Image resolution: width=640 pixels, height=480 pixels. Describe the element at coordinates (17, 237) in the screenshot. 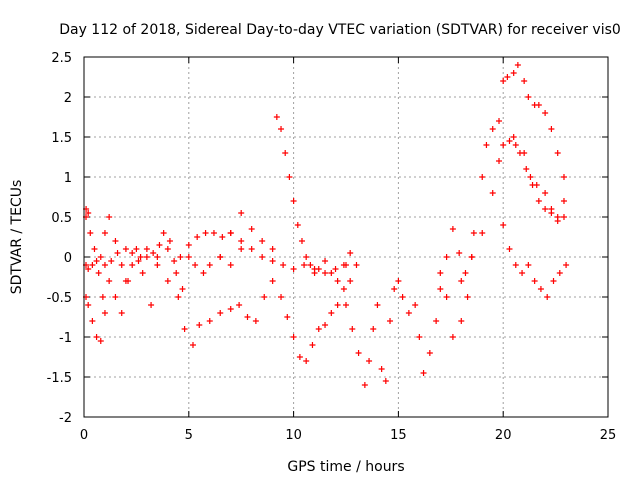

I see `y-axis-label: SDTVAR / TECUs` at that location.